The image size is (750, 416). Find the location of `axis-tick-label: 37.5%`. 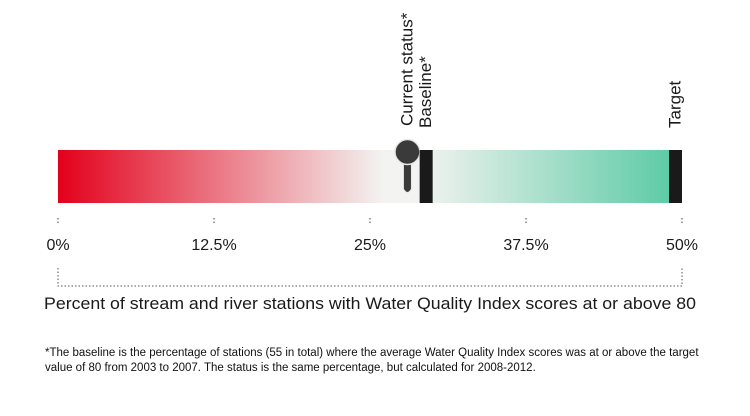

axis-tick-label: 37.5% is located at coordinates (525, 245).